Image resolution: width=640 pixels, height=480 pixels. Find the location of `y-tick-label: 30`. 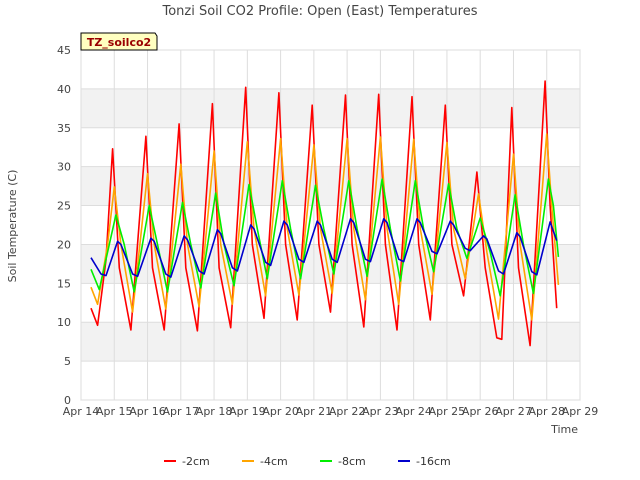

y-tick-label: 30 is located at coordinates (64, 167).